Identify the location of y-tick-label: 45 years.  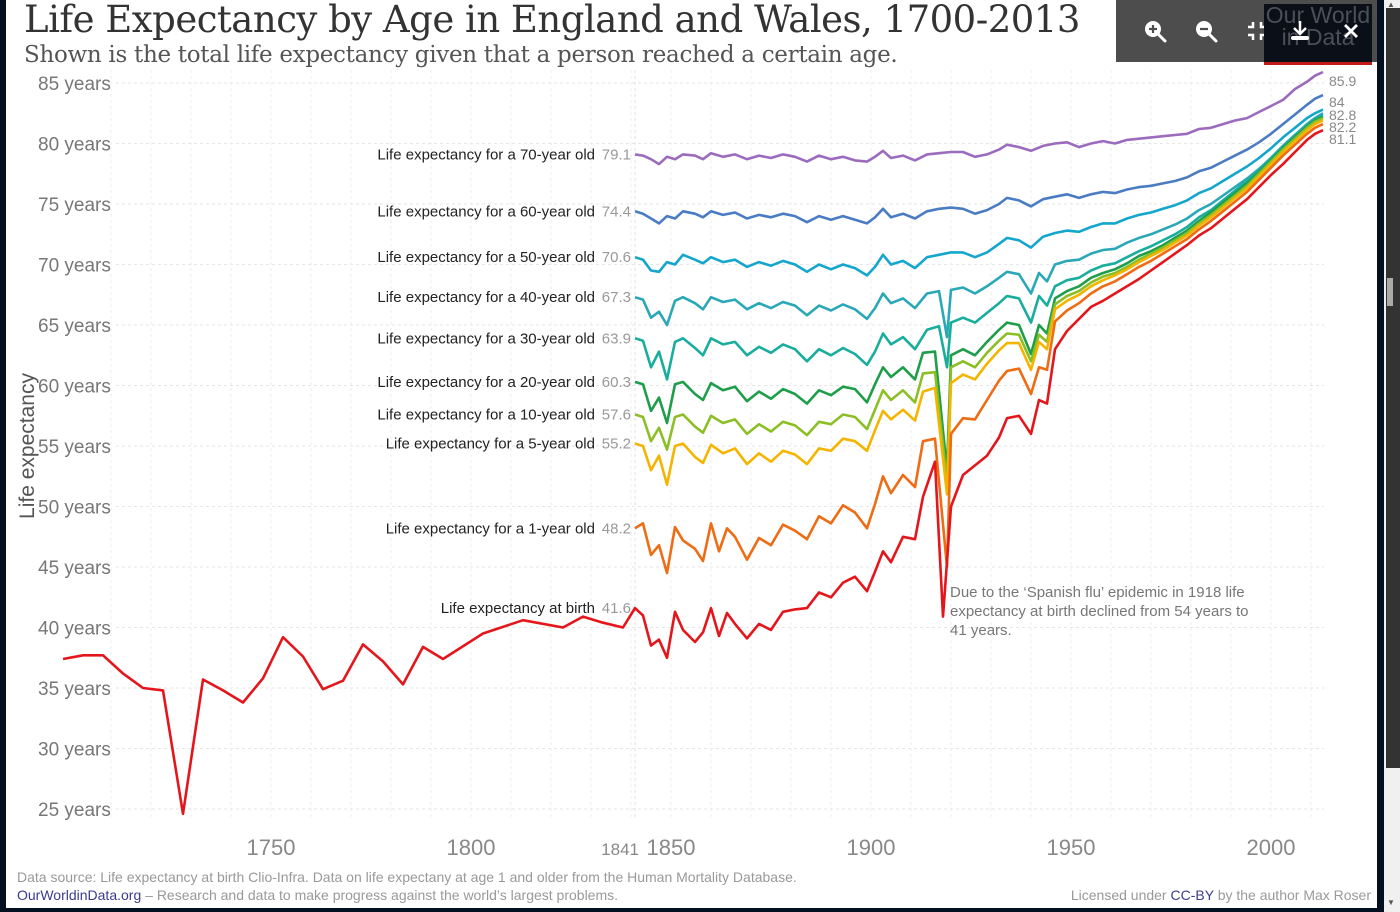
(74, 568).